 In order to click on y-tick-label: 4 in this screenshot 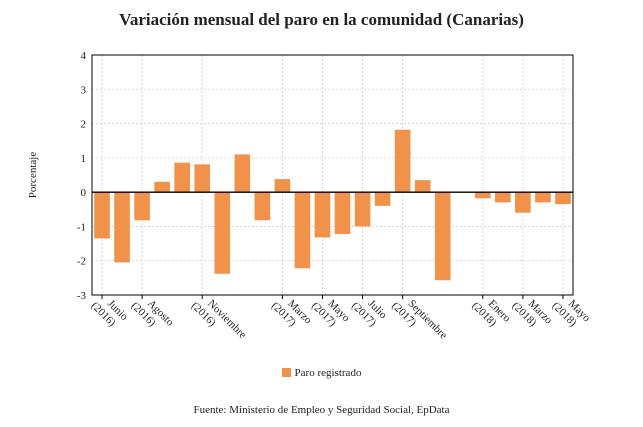, I will do `click(84, 56)`.